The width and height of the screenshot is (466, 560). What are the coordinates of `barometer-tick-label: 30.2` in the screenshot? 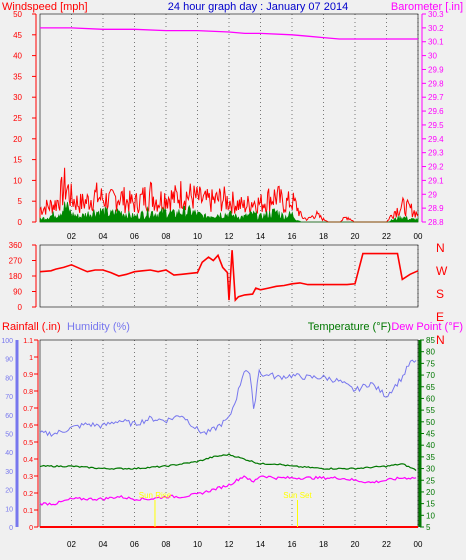 It's located at (436, 28).